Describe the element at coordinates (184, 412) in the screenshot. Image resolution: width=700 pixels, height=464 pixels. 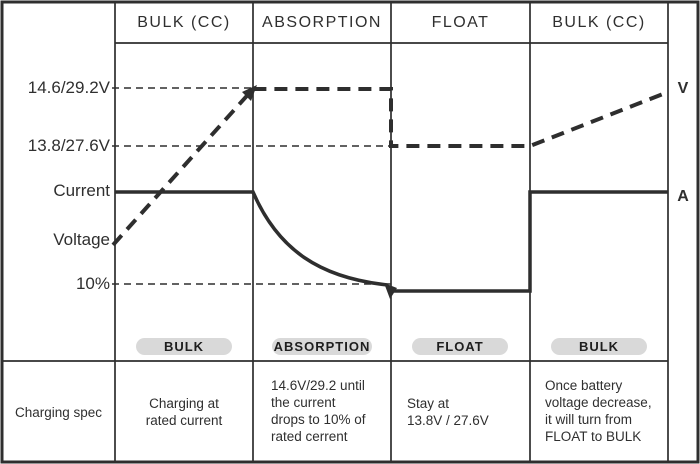
I see `spec-cell-bulk-1: Charging at rated current` at that location.